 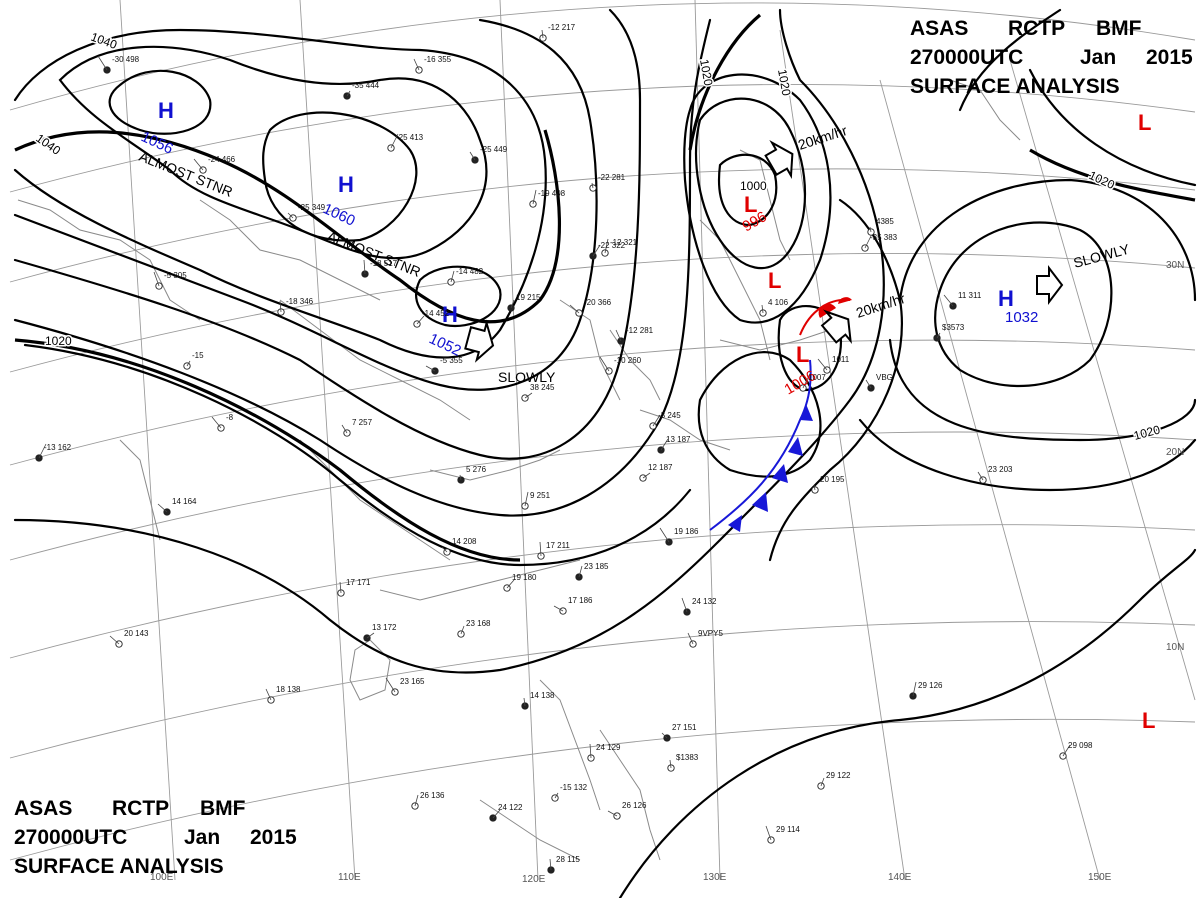 I want to click on station-label: 4385, so click(x=885, y=221).